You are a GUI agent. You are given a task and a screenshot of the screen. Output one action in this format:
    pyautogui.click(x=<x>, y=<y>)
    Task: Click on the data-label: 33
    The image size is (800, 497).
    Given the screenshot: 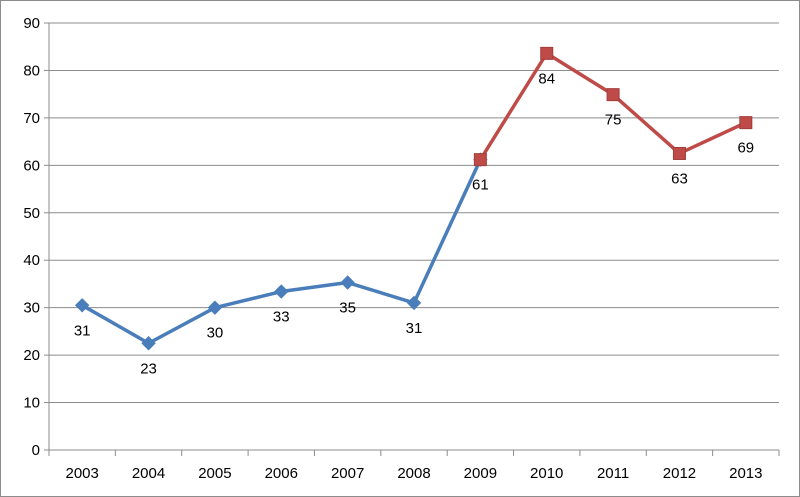 What is the action you would take?
    pyautogui.click(x=281, y=317)
    